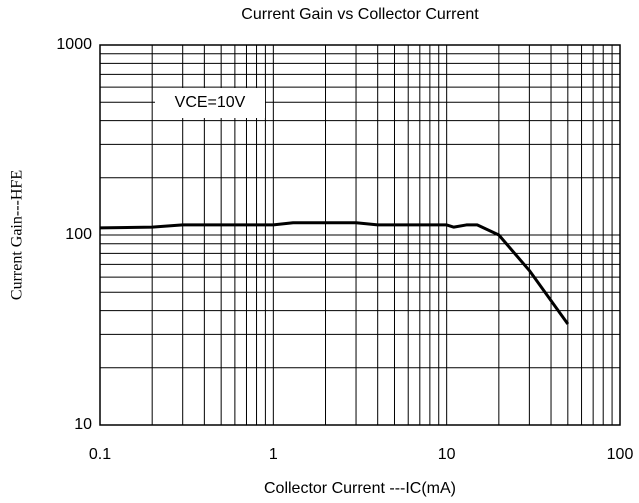  What do you see at coordinates (360, 488) in the screenshot?
I see `x-axis-label: Collector Current ---IC(mA)` at bounding box center [360, 488].